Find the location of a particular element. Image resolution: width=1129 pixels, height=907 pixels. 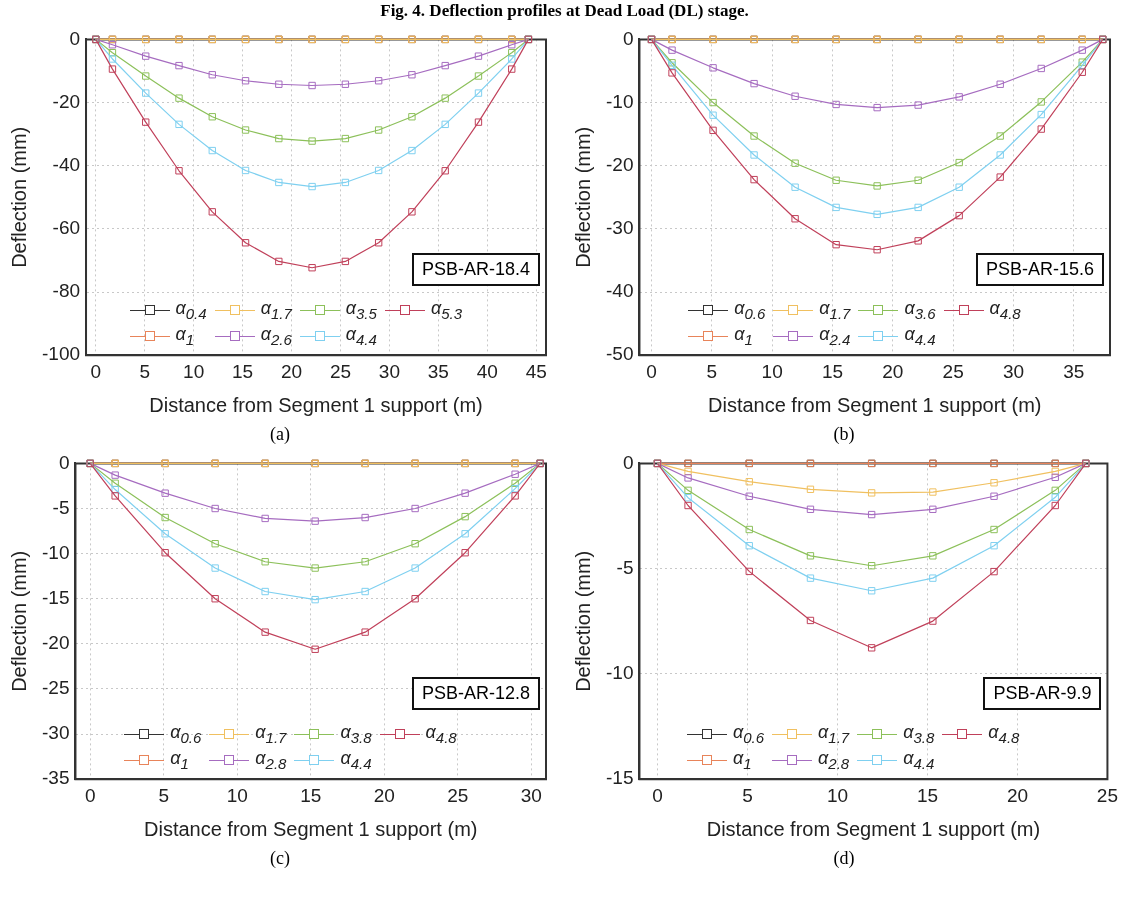

annotation: PSB-AR-12.8 is located at coordinates (476, 694).